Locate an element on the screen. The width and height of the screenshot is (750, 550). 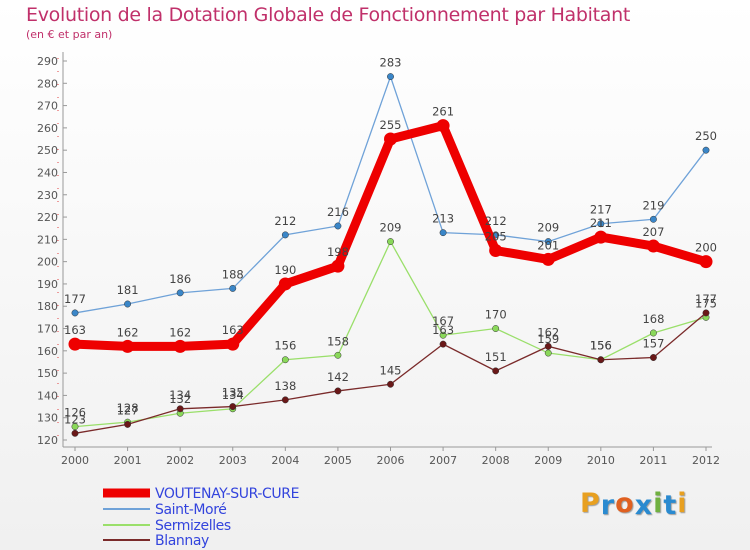
data-label: 219 is located at coordinates (653, 205).